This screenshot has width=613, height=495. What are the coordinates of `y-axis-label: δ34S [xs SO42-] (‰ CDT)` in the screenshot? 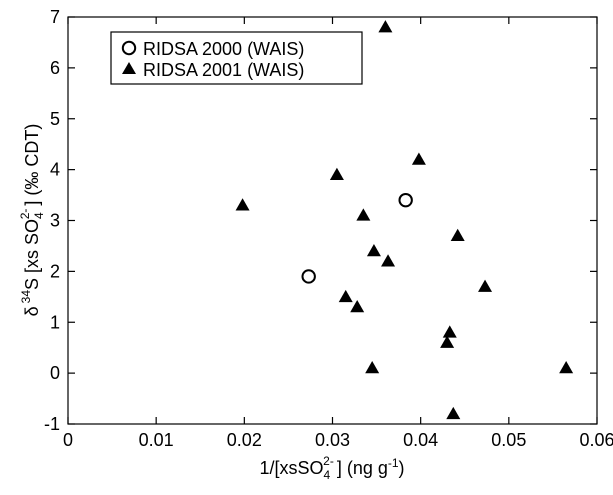 It's located at (32, 220).